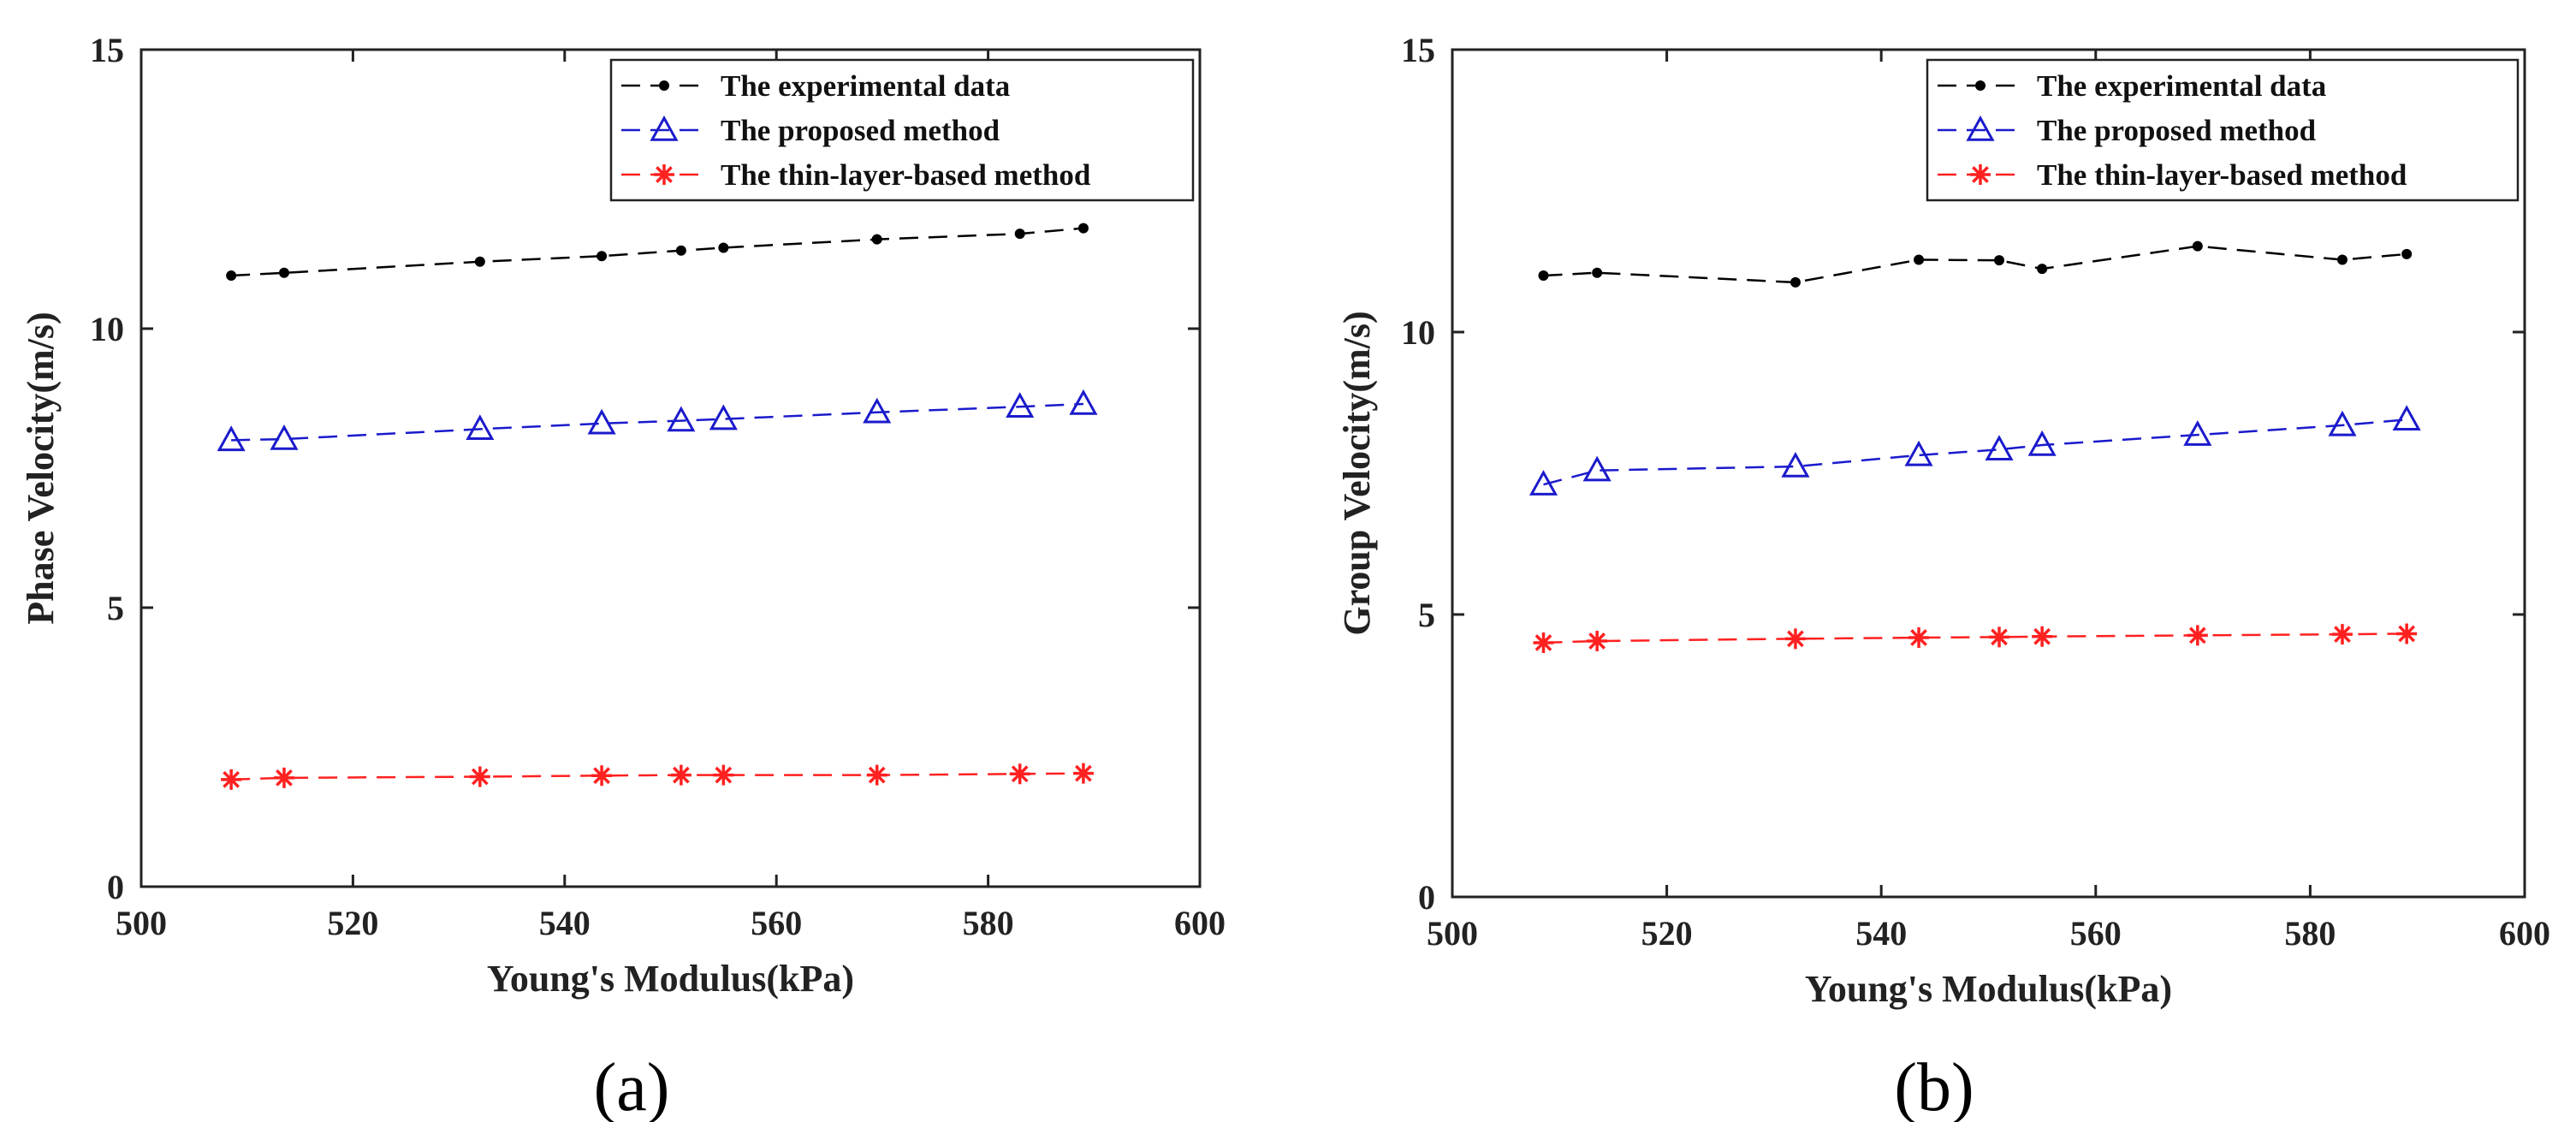  What do you see at coordinates (1200, 923) in the screenshot?
I see `chart-a-x-tick-label: 600` at bounding box center [1200, 923].